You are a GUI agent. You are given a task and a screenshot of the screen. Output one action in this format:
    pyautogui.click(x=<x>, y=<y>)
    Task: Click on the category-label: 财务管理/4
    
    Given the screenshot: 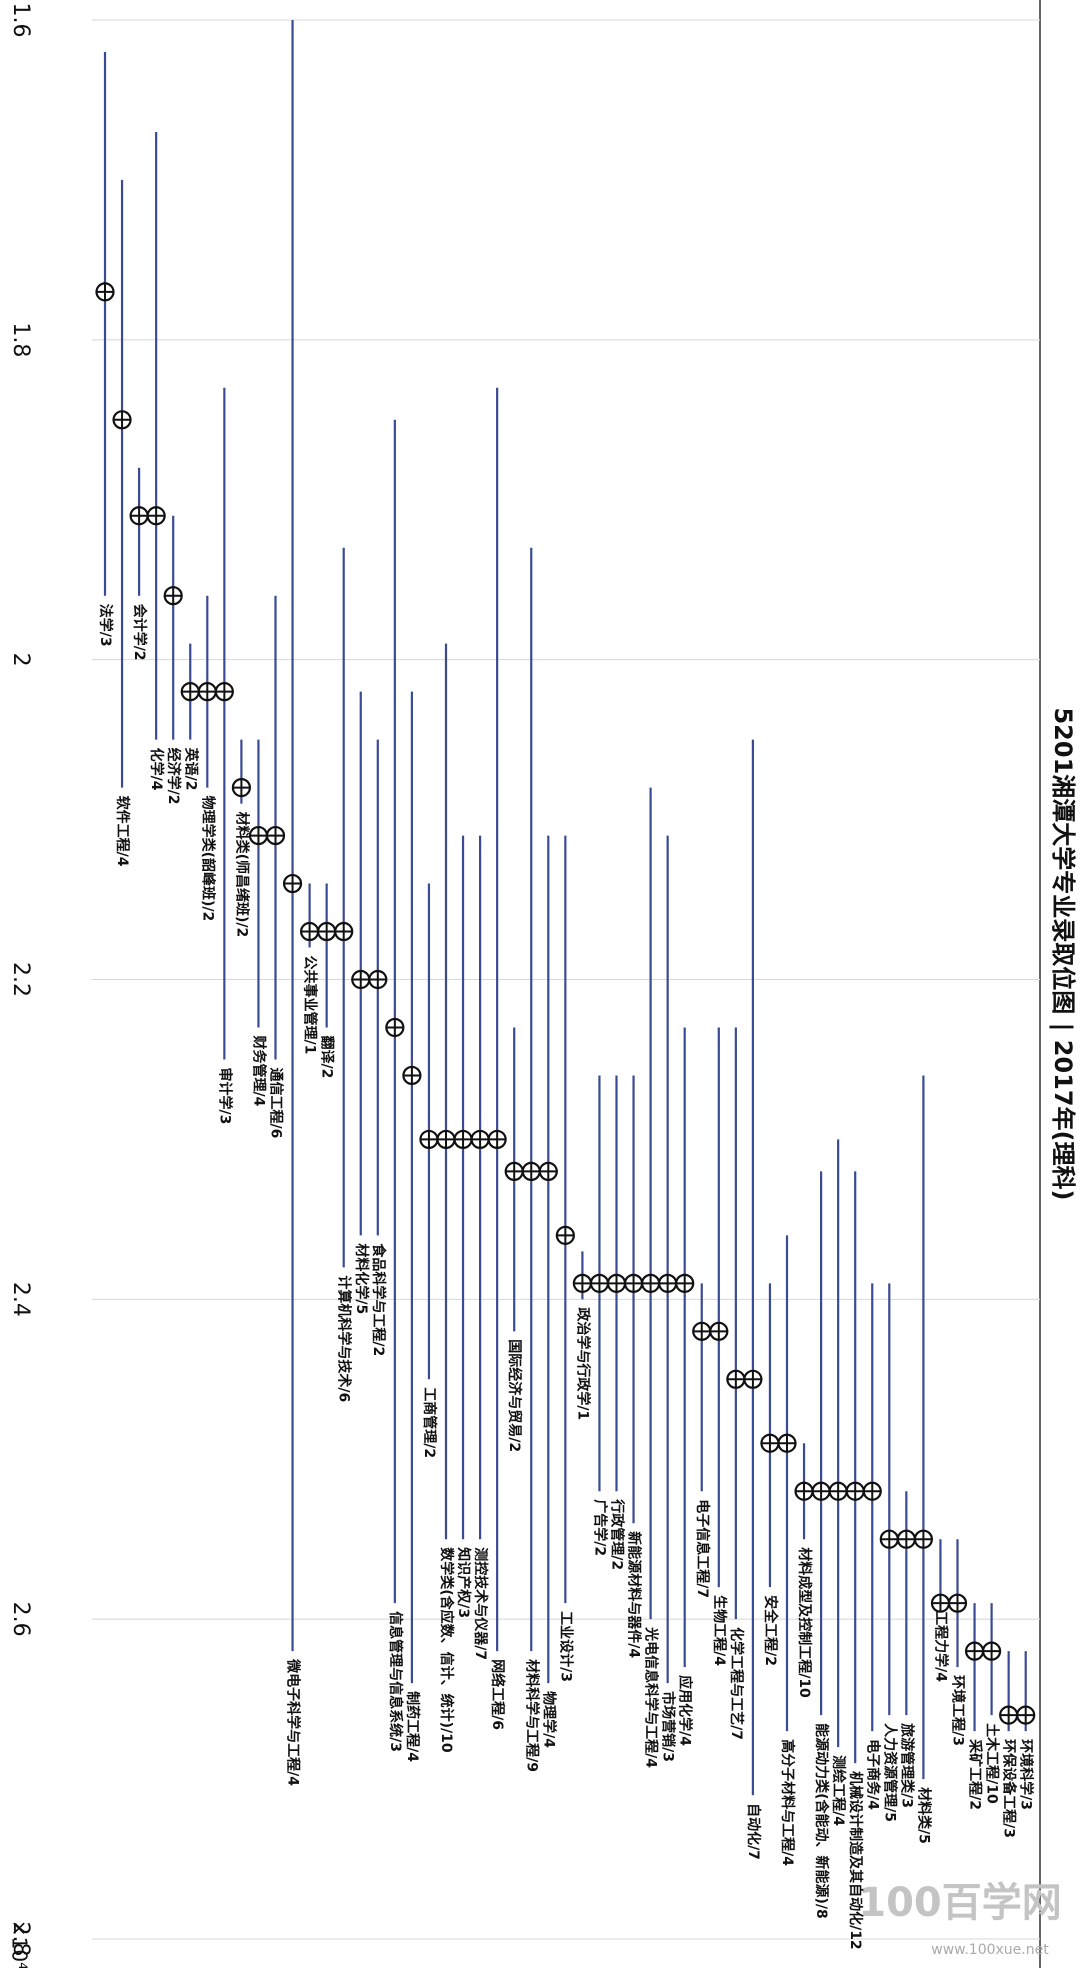 What is the action you would take?
    pyautogui.click(x=258, y=1070)
    